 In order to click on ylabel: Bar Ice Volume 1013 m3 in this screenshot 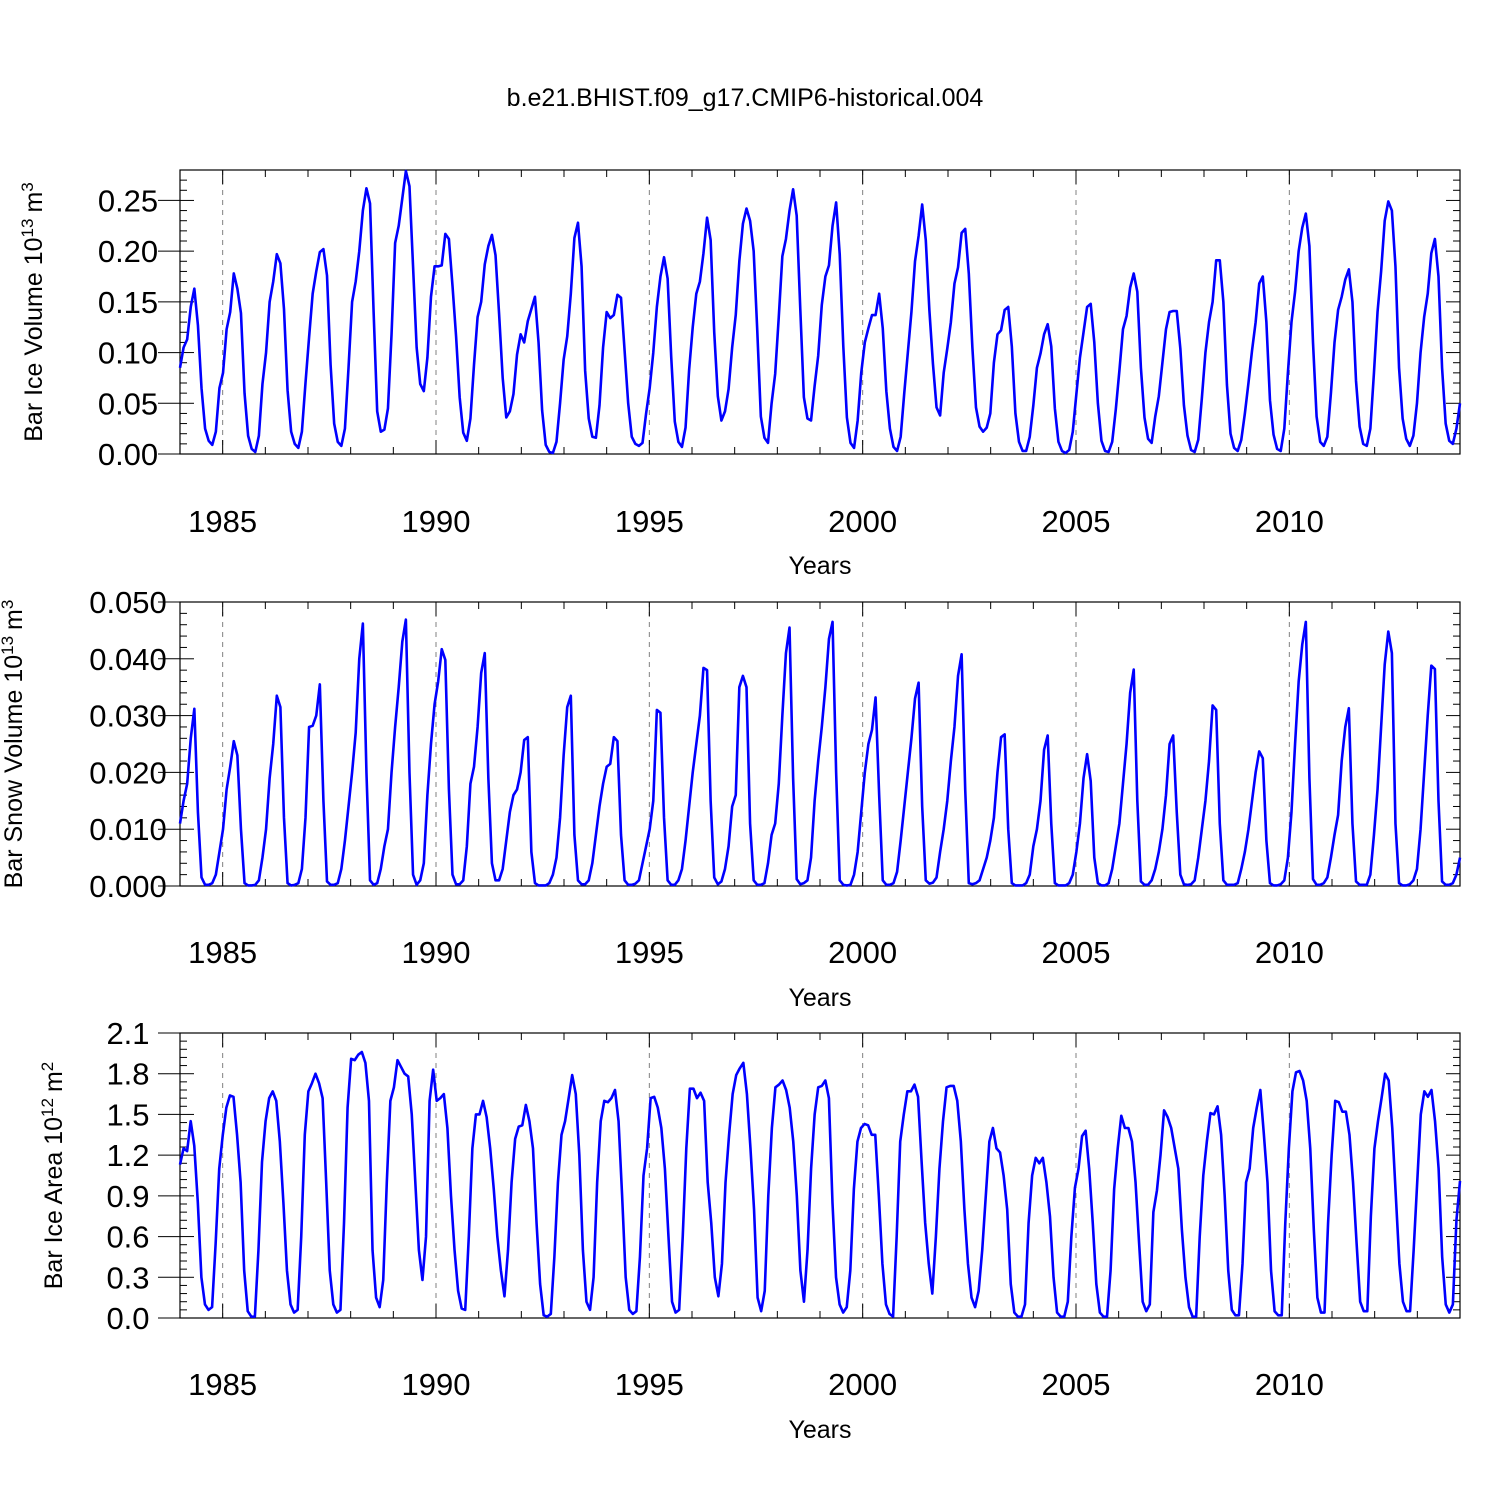, I will do `click(33, 312)`.